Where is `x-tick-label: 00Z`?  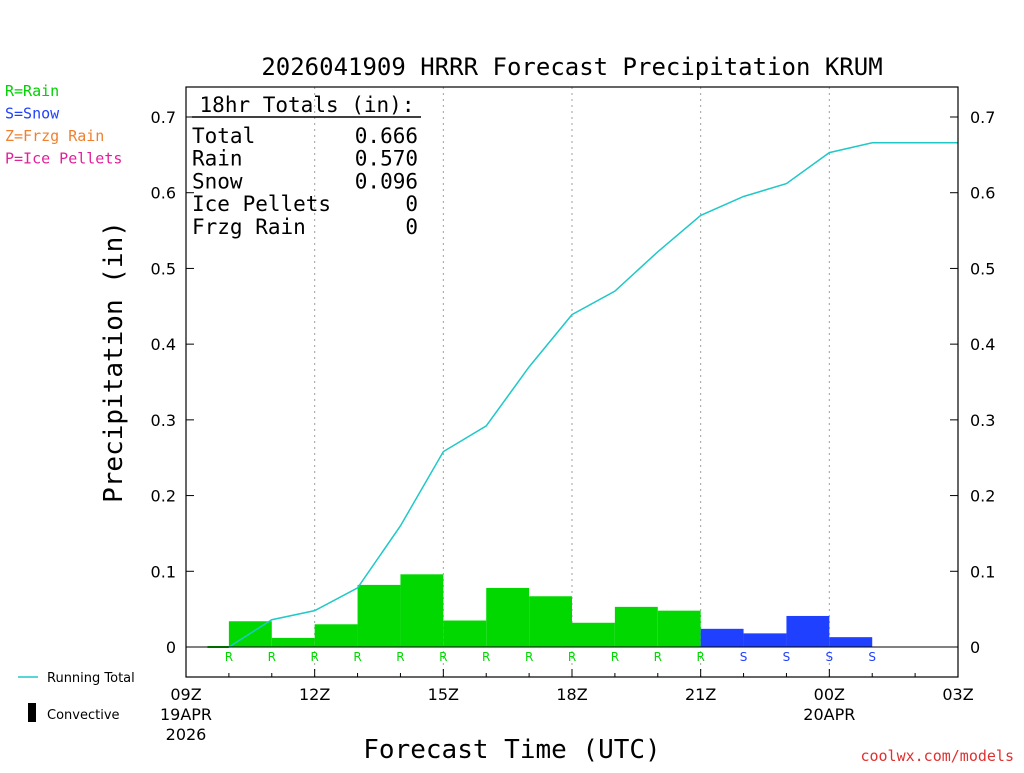
x-tick-label: 00Z is located at coordinates (829, 694).